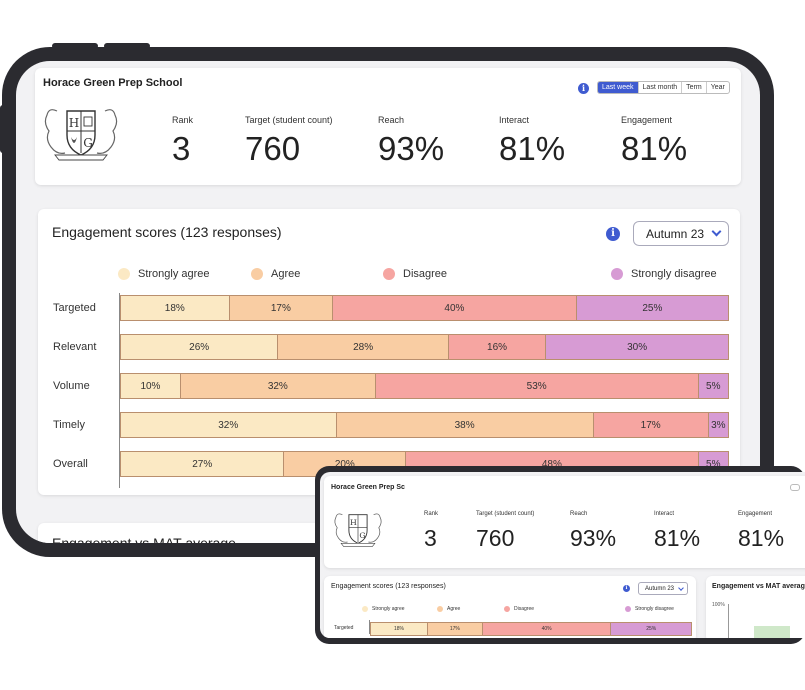  Describe the element at coordinates (150, 386) in the screenshot. I see `bar-segment-strongly-agree: 10%` at that location.